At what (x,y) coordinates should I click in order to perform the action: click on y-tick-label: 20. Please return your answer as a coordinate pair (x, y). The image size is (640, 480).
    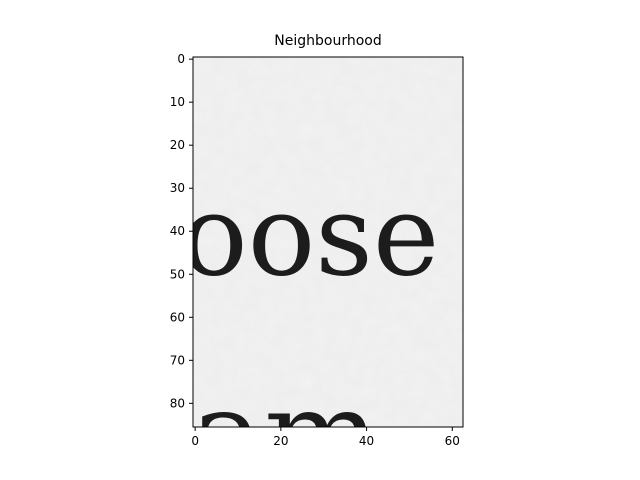
    Looking at the image, I should click on (177, 145).